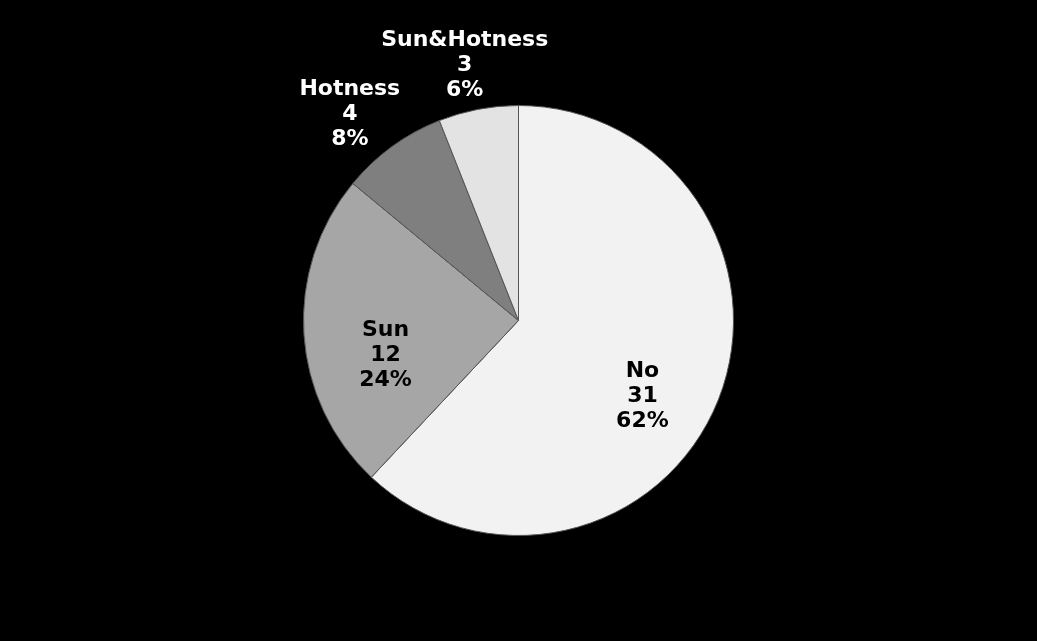  I want to click on data-label: 31 62%, so click(642, 406).